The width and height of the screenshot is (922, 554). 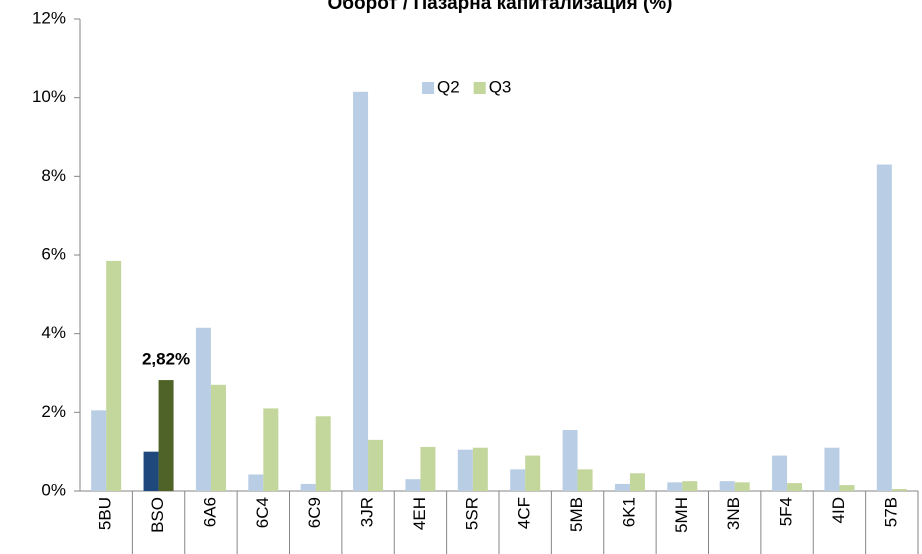 I want to click on x-tick-label: BSO, so click(x=157, y=515).